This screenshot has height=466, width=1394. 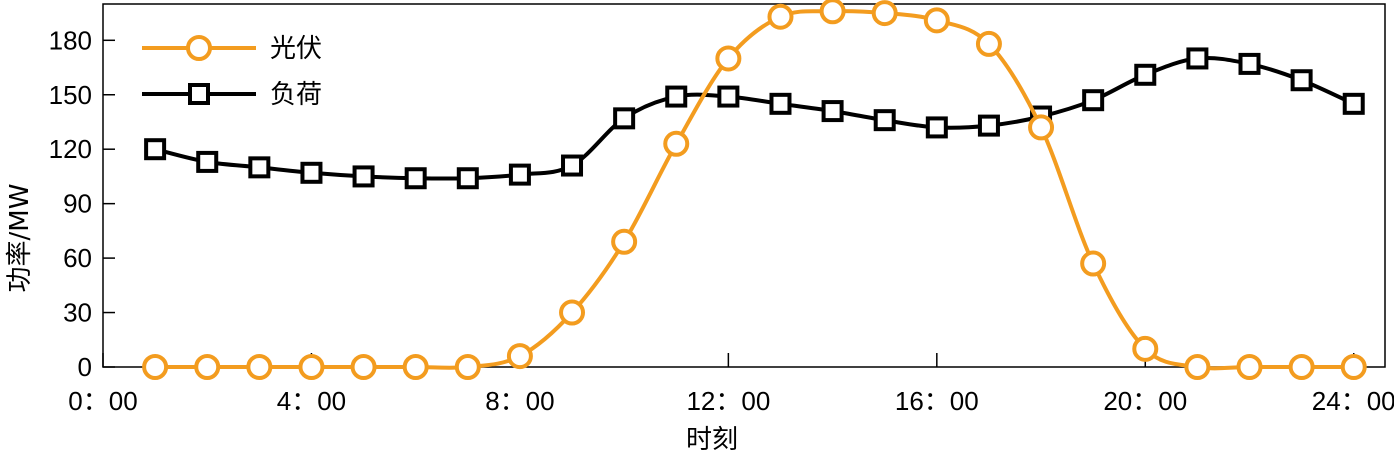 What do you see at coordinates (296, 49) in the screenshot?
I see `legend-label: 光伏` at bounding box center [296, 49].